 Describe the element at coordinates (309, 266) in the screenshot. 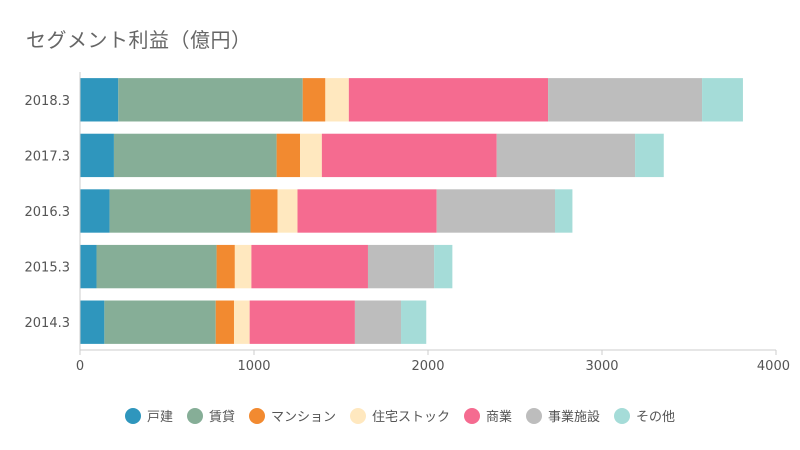

I see `bar-2015.3-series-4` at that location.